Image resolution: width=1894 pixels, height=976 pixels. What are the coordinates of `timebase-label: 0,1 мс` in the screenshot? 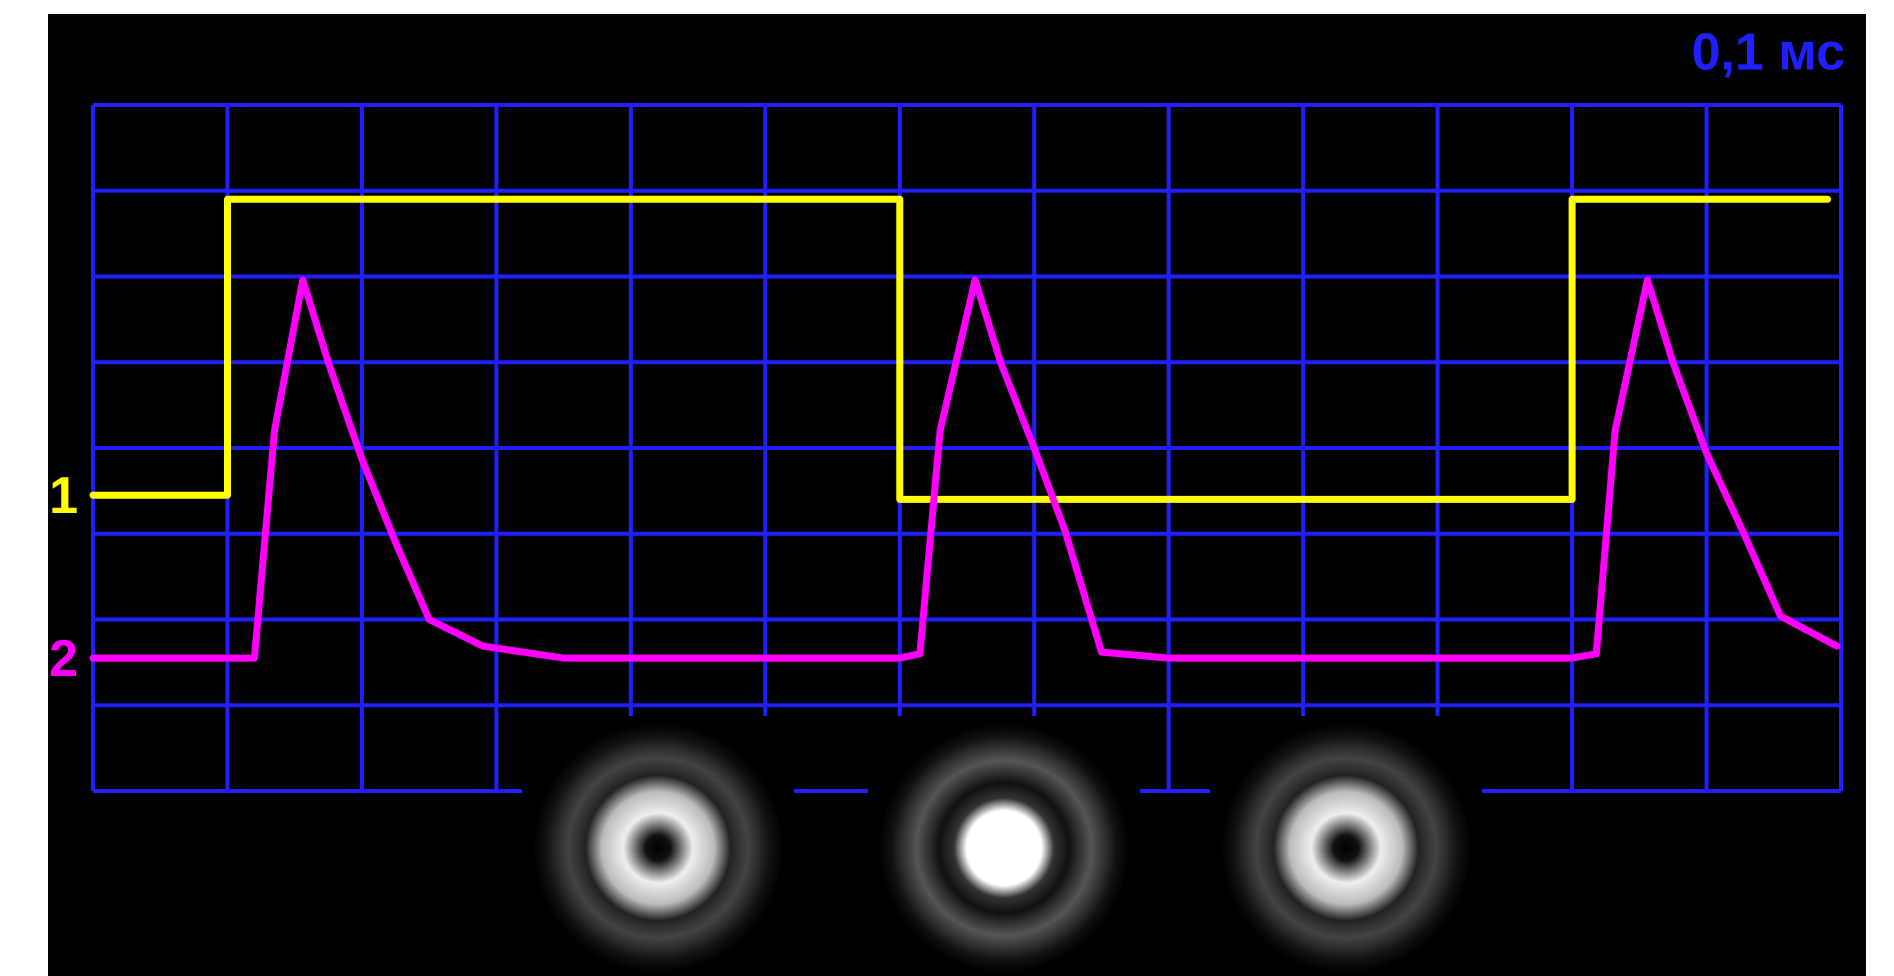 It's located at (1768, 53).